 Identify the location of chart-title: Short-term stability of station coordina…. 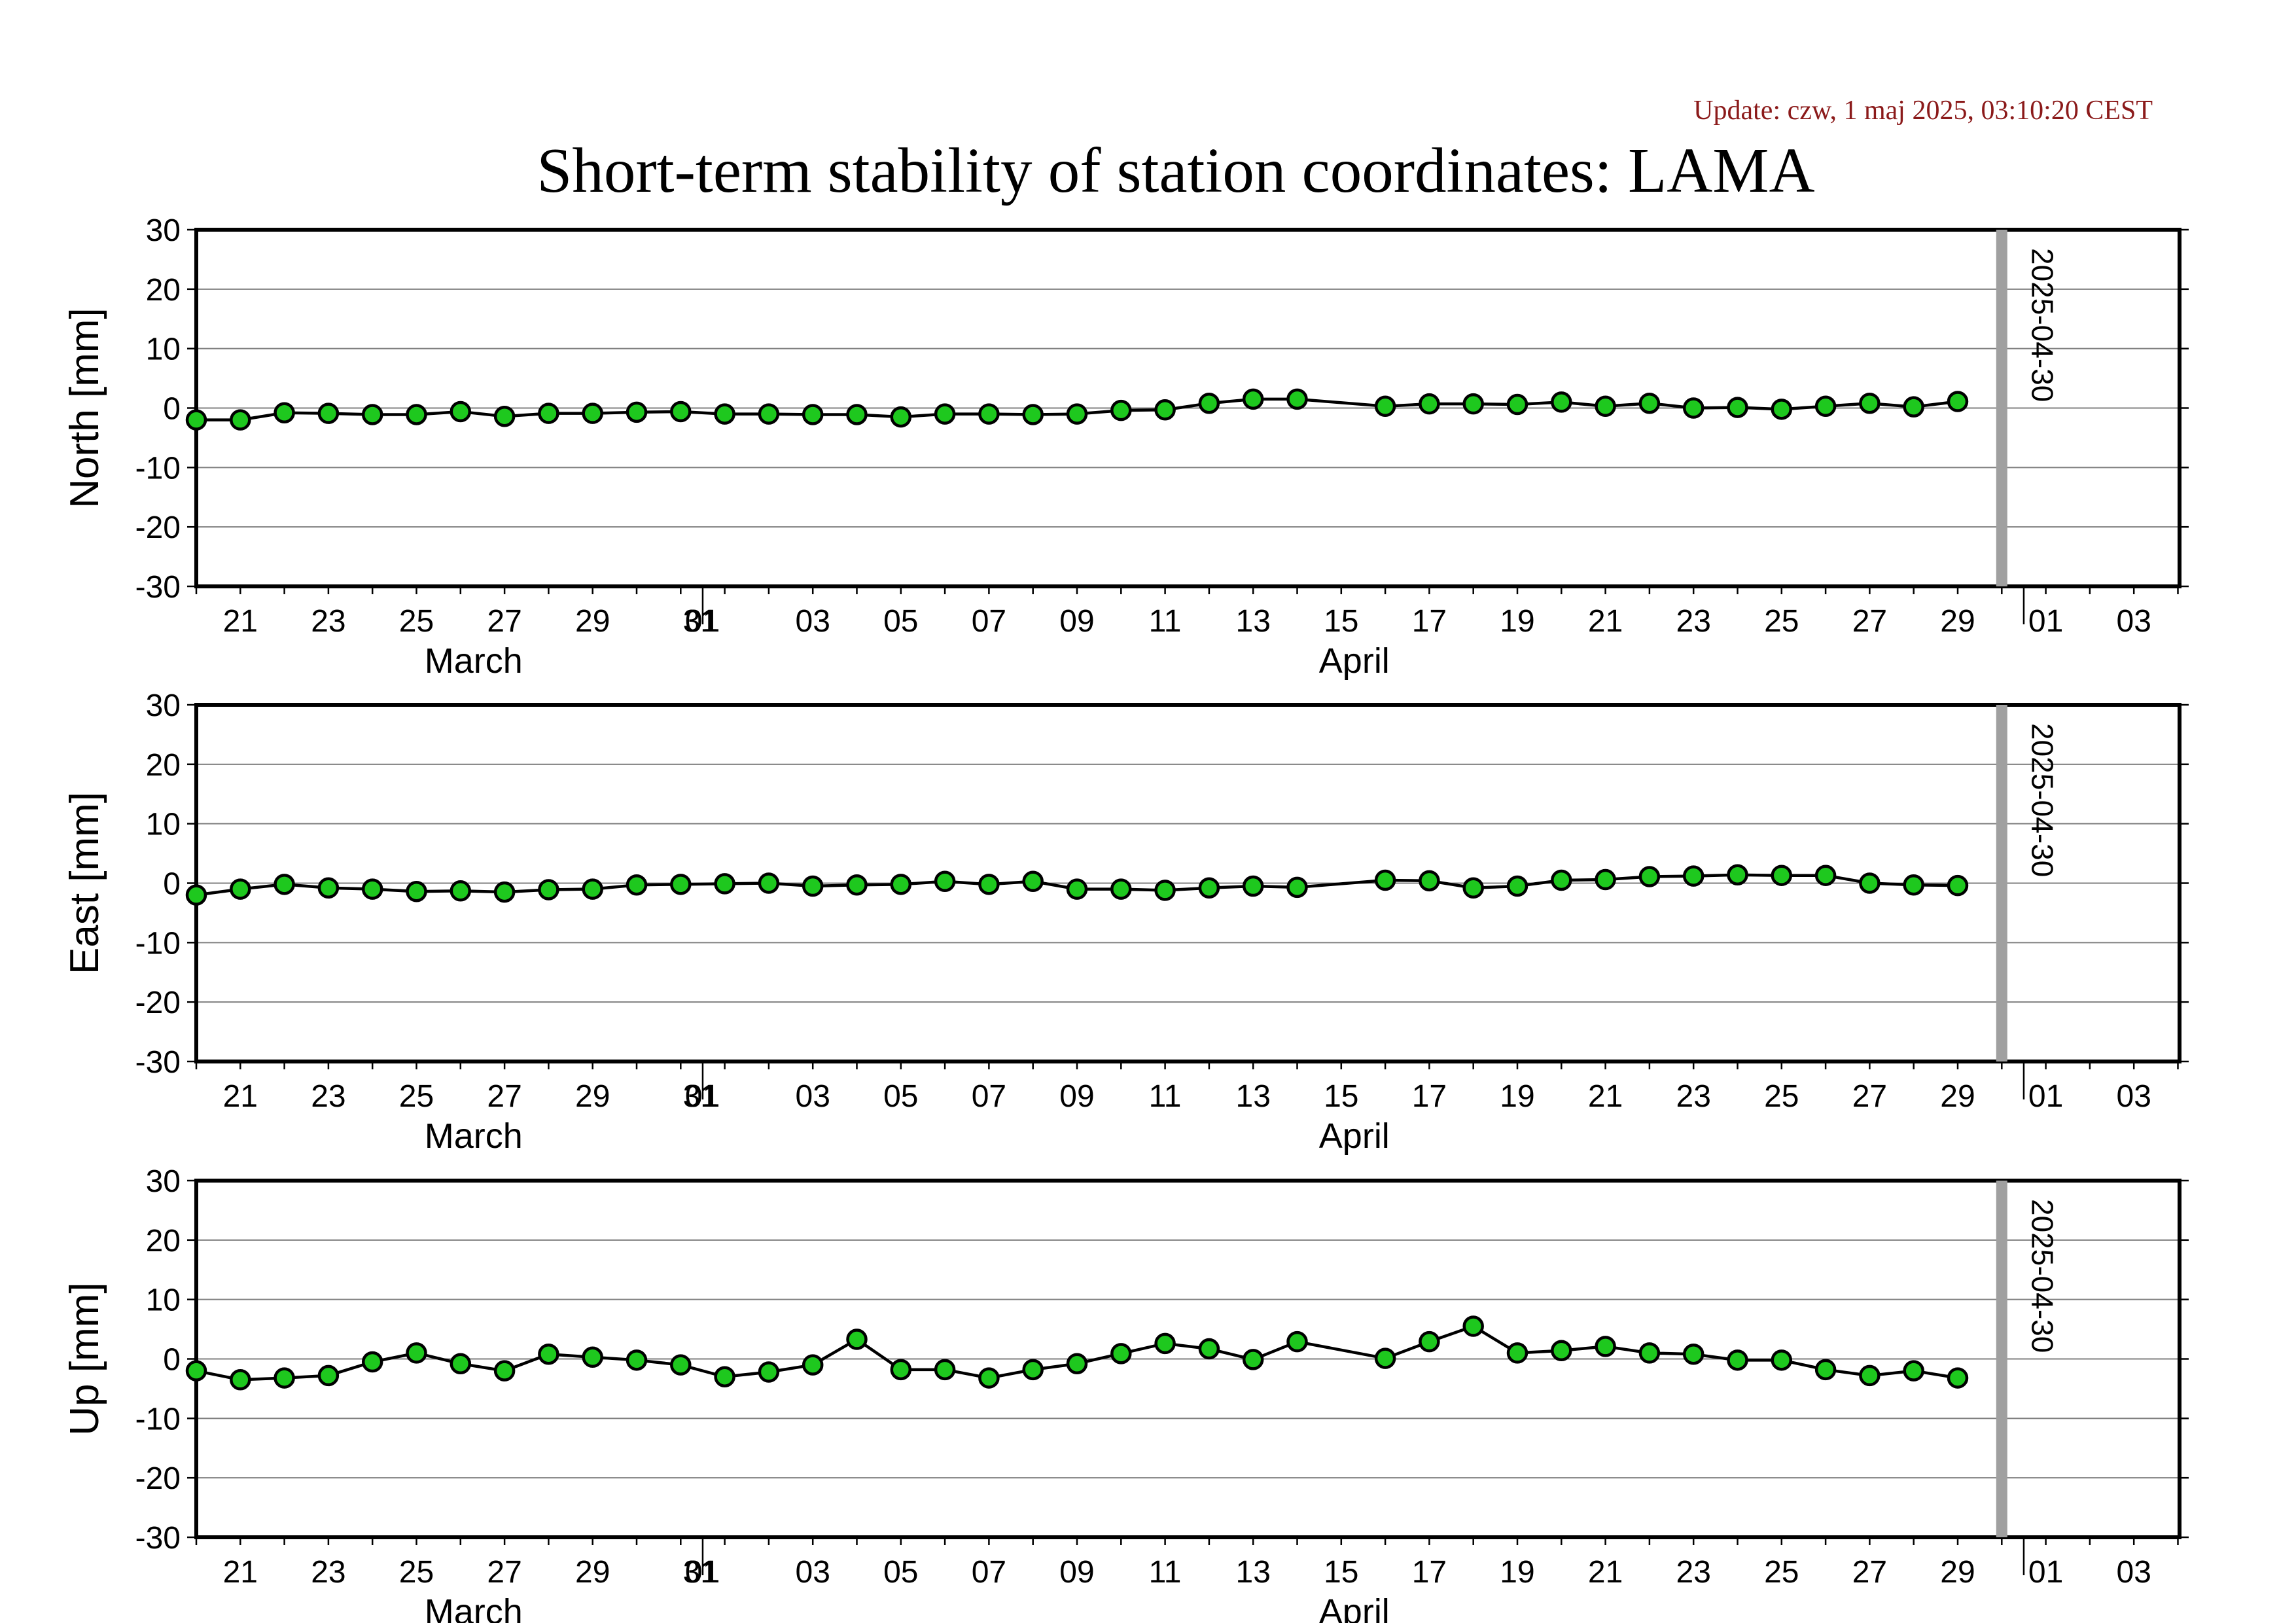
(1175, 170).